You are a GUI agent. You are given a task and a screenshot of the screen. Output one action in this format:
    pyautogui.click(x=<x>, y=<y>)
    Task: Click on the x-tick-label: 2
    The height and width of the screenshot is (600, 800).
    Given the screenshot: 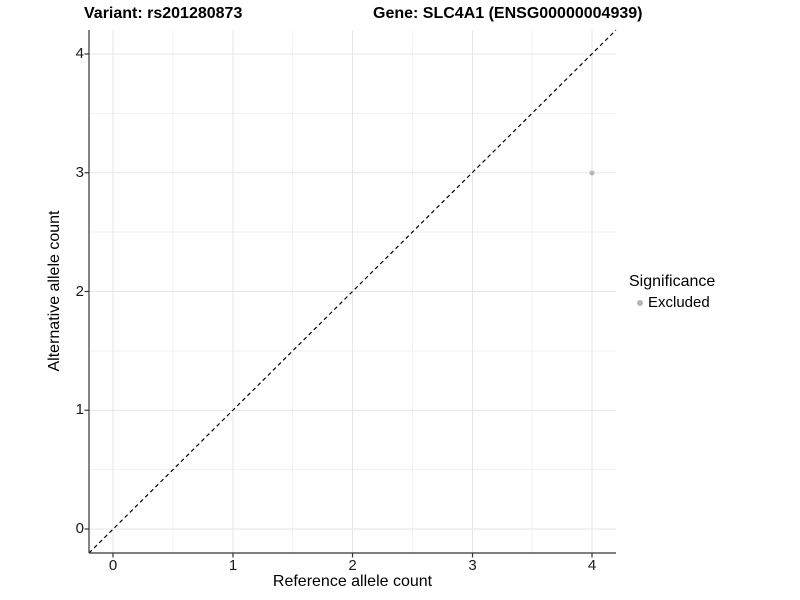 What is the action you would take?
    pyautogui.click(x=352, y=565)
    